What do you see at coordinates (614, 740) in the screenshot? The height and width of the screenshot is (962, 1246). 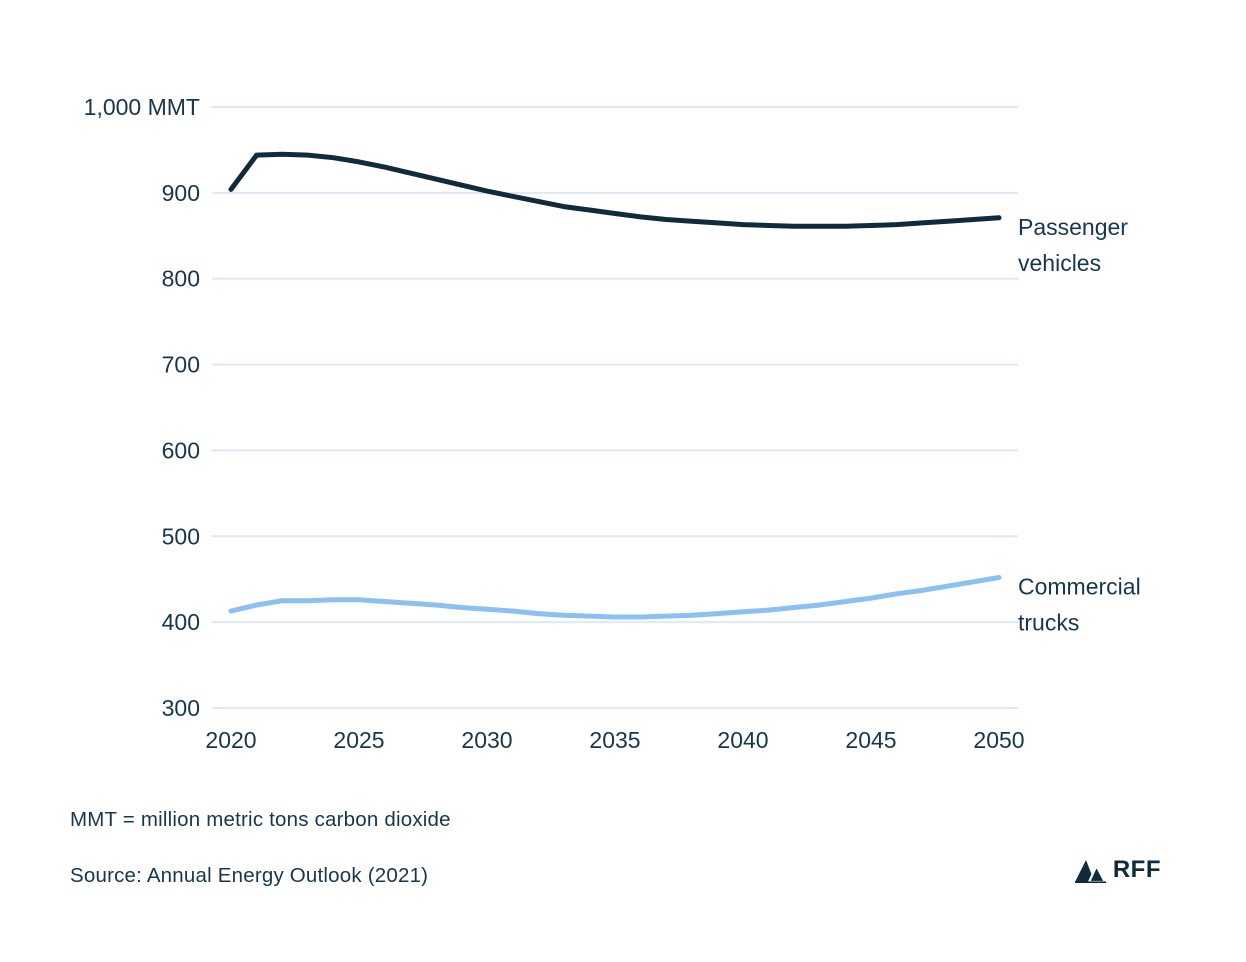 I see `x-axis-tick-label: 2035` at bounding box center [614, 740].